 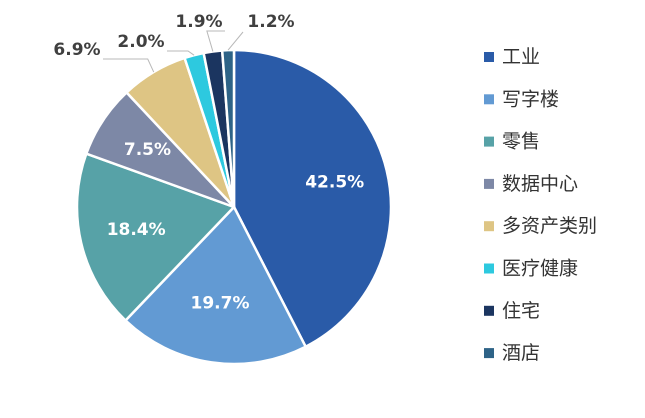 I want to click on legend-item-6: 医疗健康, so click(x=531, y=269).